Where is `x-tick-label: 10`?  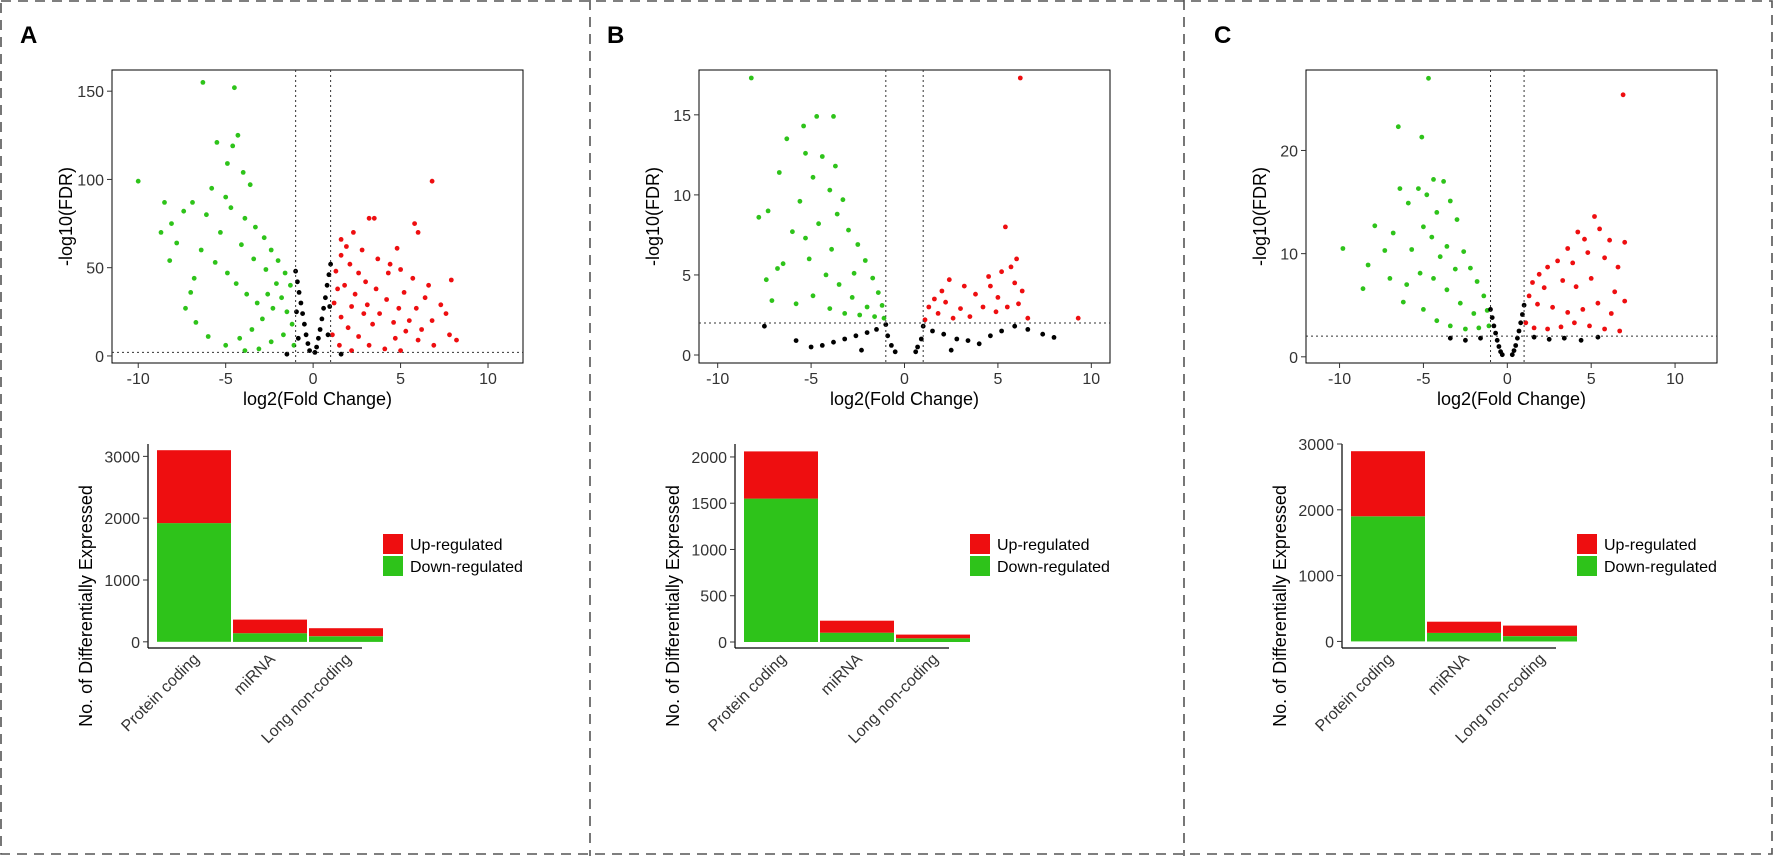 x-tick-label: 10 is located at coordinates (488, 379).